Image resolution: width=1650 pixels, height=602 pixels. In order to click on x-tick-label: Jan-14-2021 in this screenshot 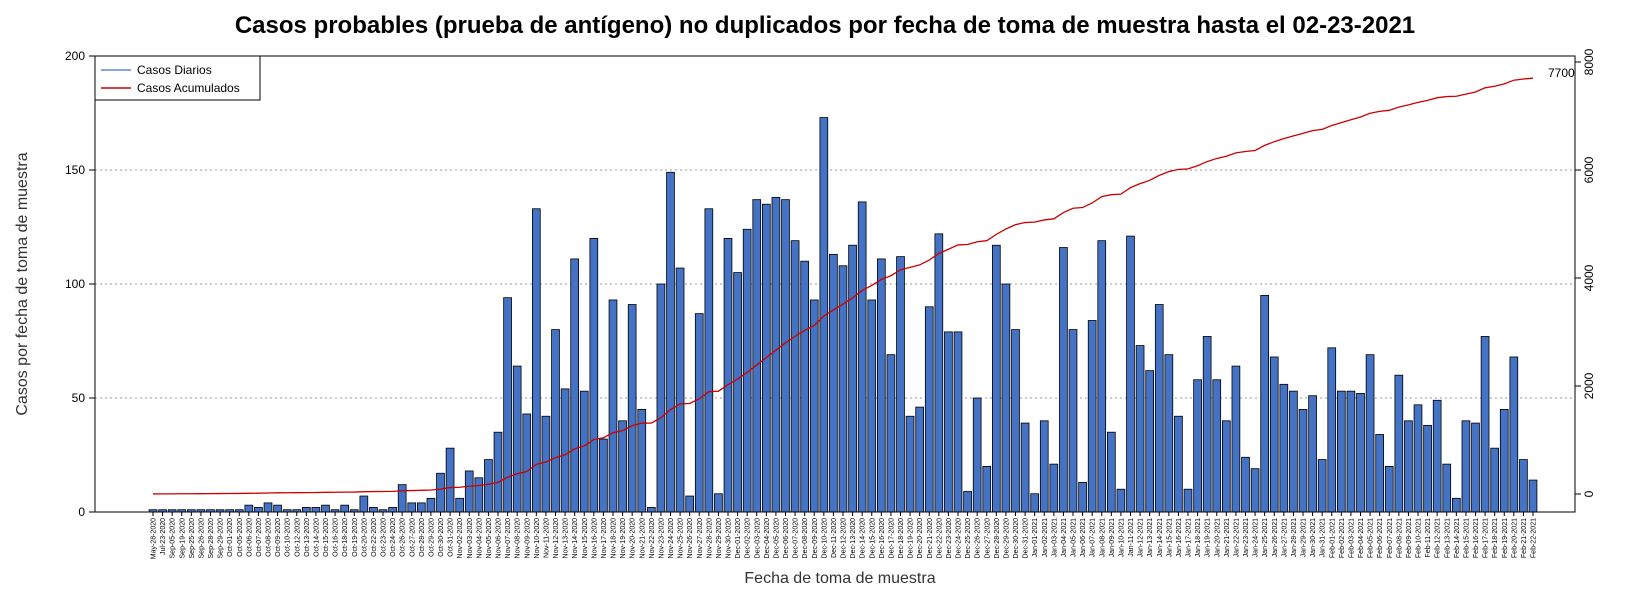, I will do `click(1160, 537)`.